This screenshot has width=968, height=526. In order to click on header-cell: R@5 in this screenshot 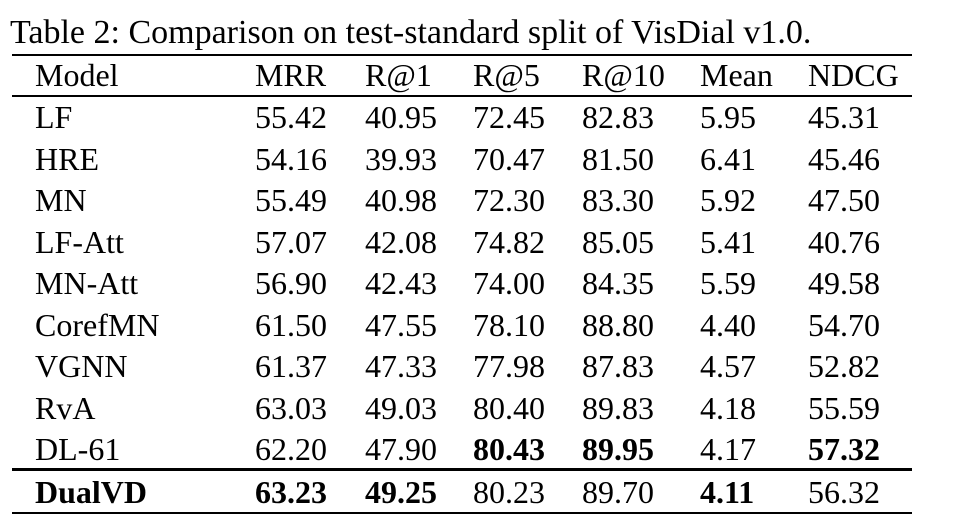, I will do `click(506, 75)`.